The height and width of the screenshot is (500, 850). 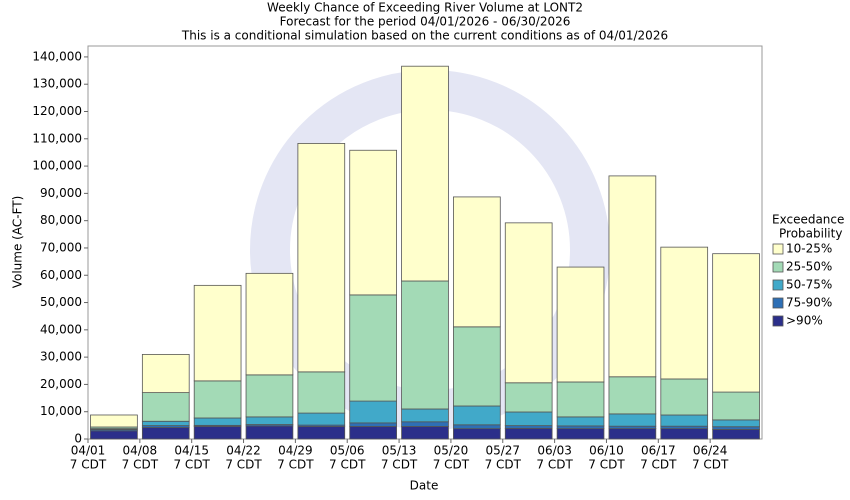 What do you see at coordinates (140, 451) in the screenshot?
I see `x-tick-label: 04/08` at bounding box center [140, 451].